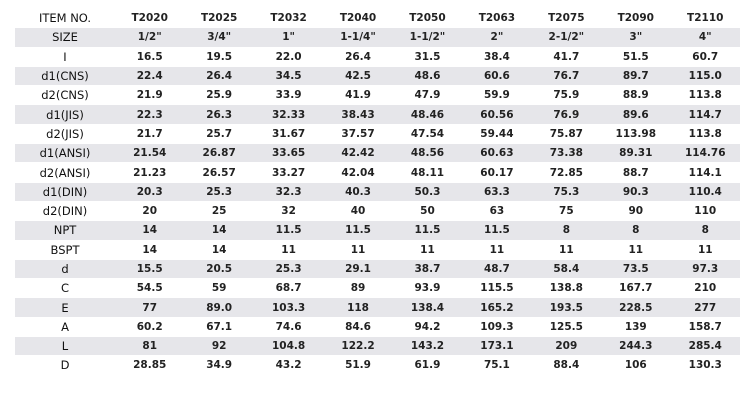  What do you see at coordinates (636, 153) in the screenshot?
I see `cell: 89.31` at bounding box center [636, 153].